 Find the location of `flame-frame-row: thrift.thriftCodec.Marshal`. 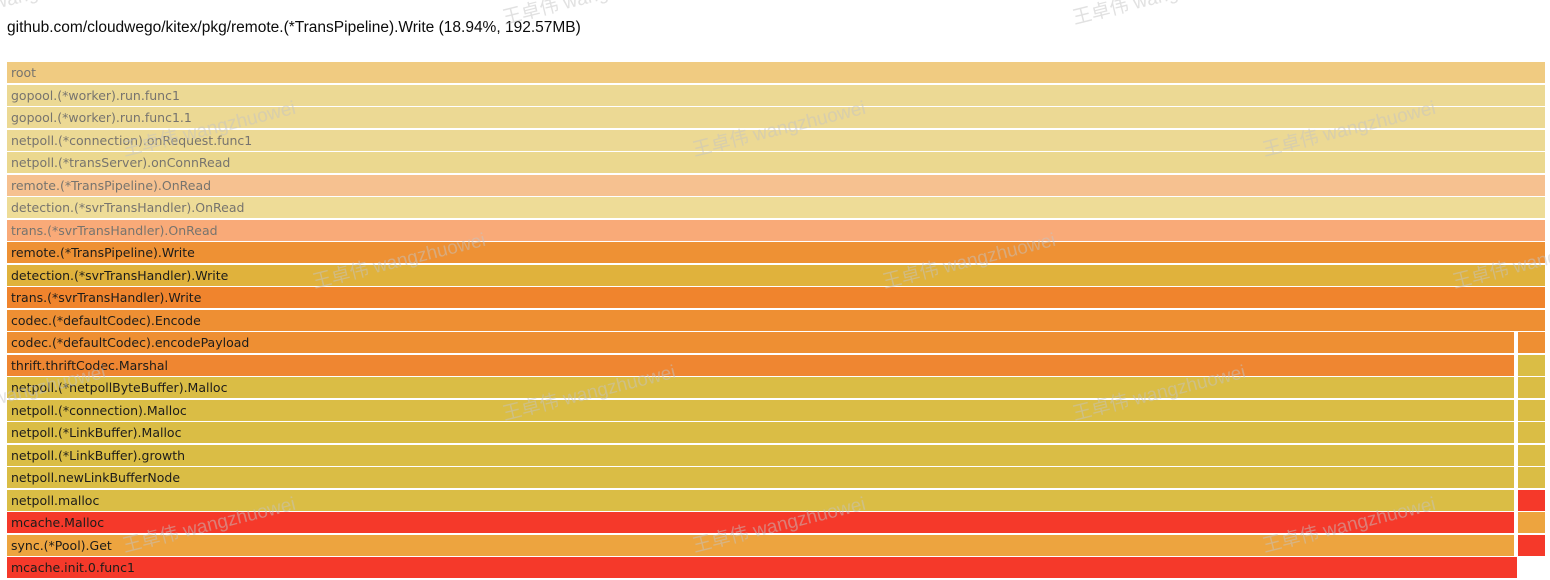

flame-frame-row: thrift.thriftCodec.Marshal is located at coordinates (775, 365).